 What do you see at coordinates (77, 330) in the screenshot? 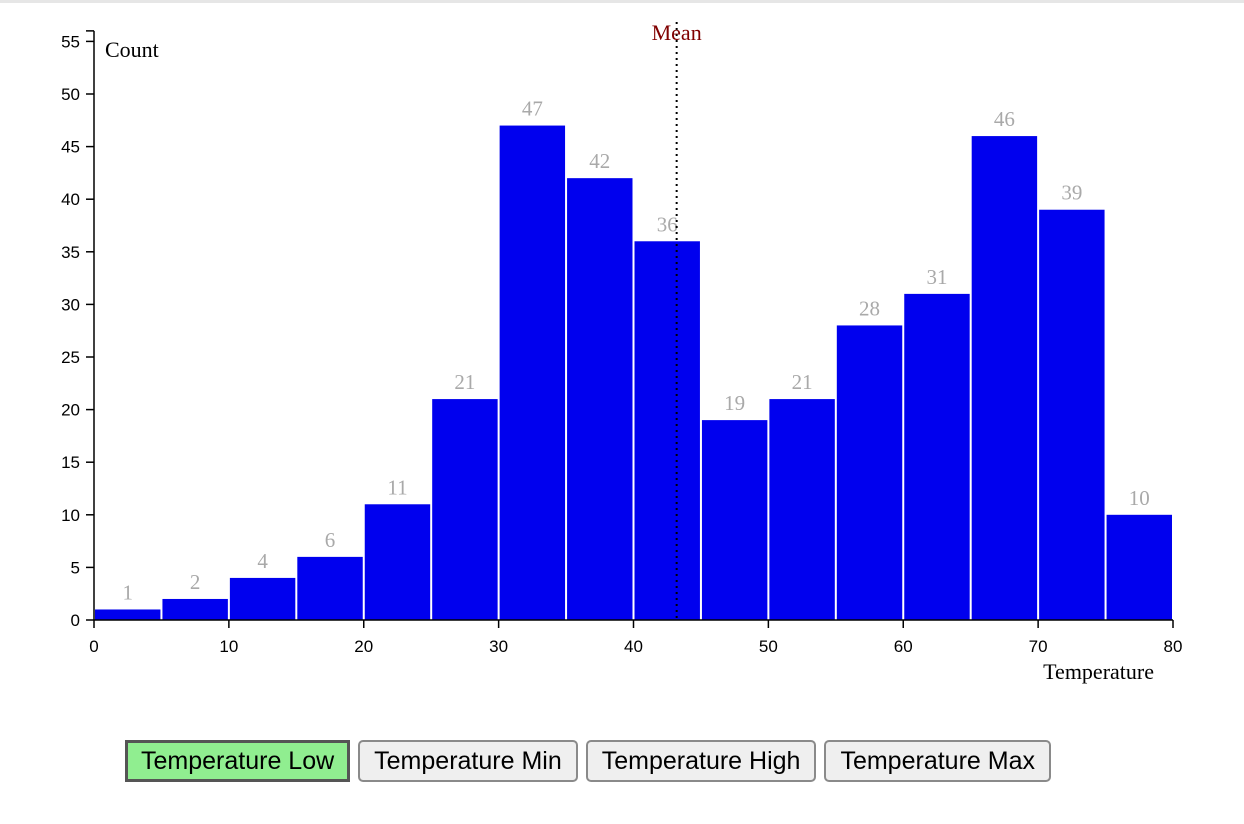
I see `y-axis-ticks: 0 5 10 15 20 25 30 35 40 45 50 55` at bounding box center [77, 330].